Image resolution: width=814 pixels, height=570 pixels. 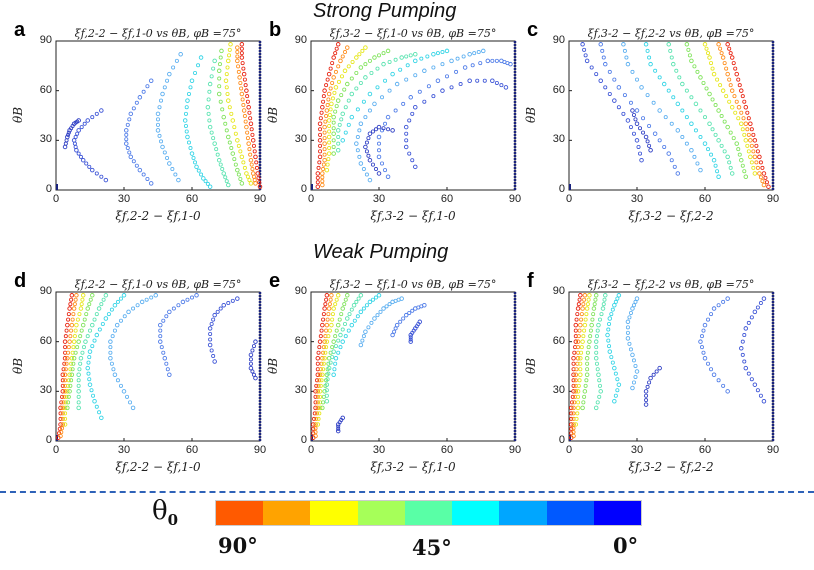 I want to click on y-tick-label: 30, so click(x=45, y=139).